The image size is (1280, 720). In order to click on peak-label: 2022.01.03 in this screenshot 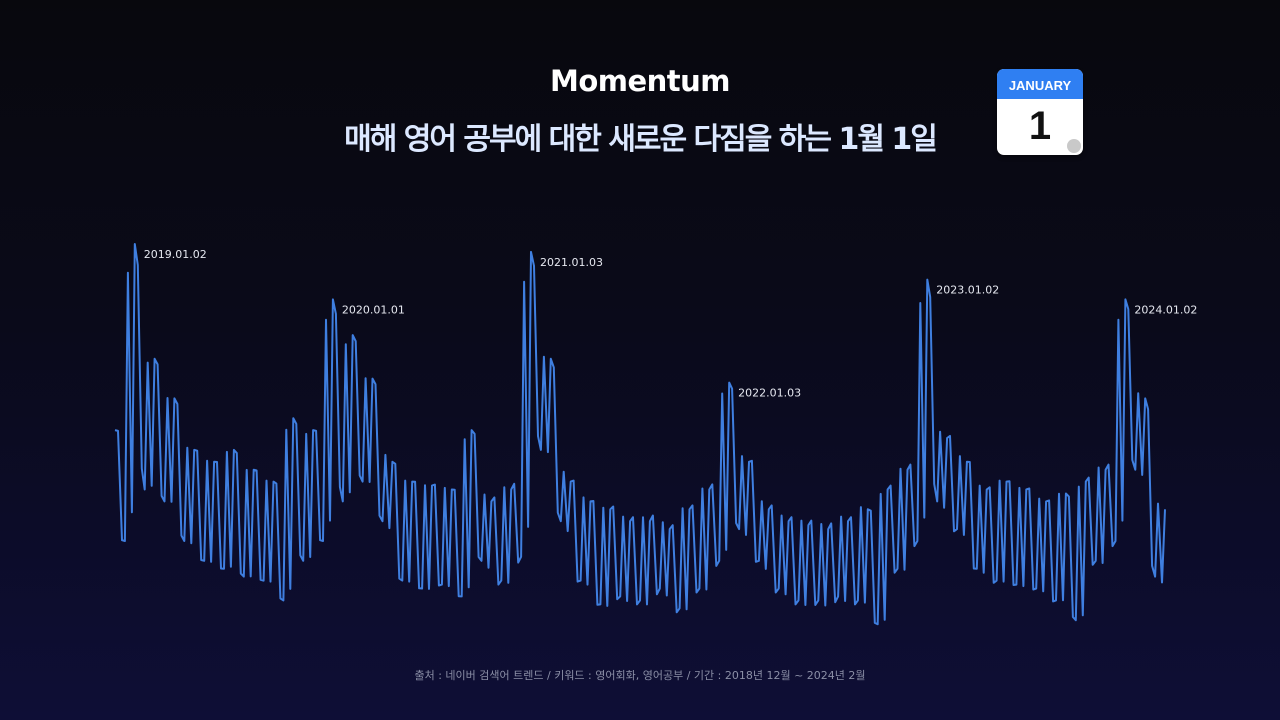, I will do `click(769, 393)`.